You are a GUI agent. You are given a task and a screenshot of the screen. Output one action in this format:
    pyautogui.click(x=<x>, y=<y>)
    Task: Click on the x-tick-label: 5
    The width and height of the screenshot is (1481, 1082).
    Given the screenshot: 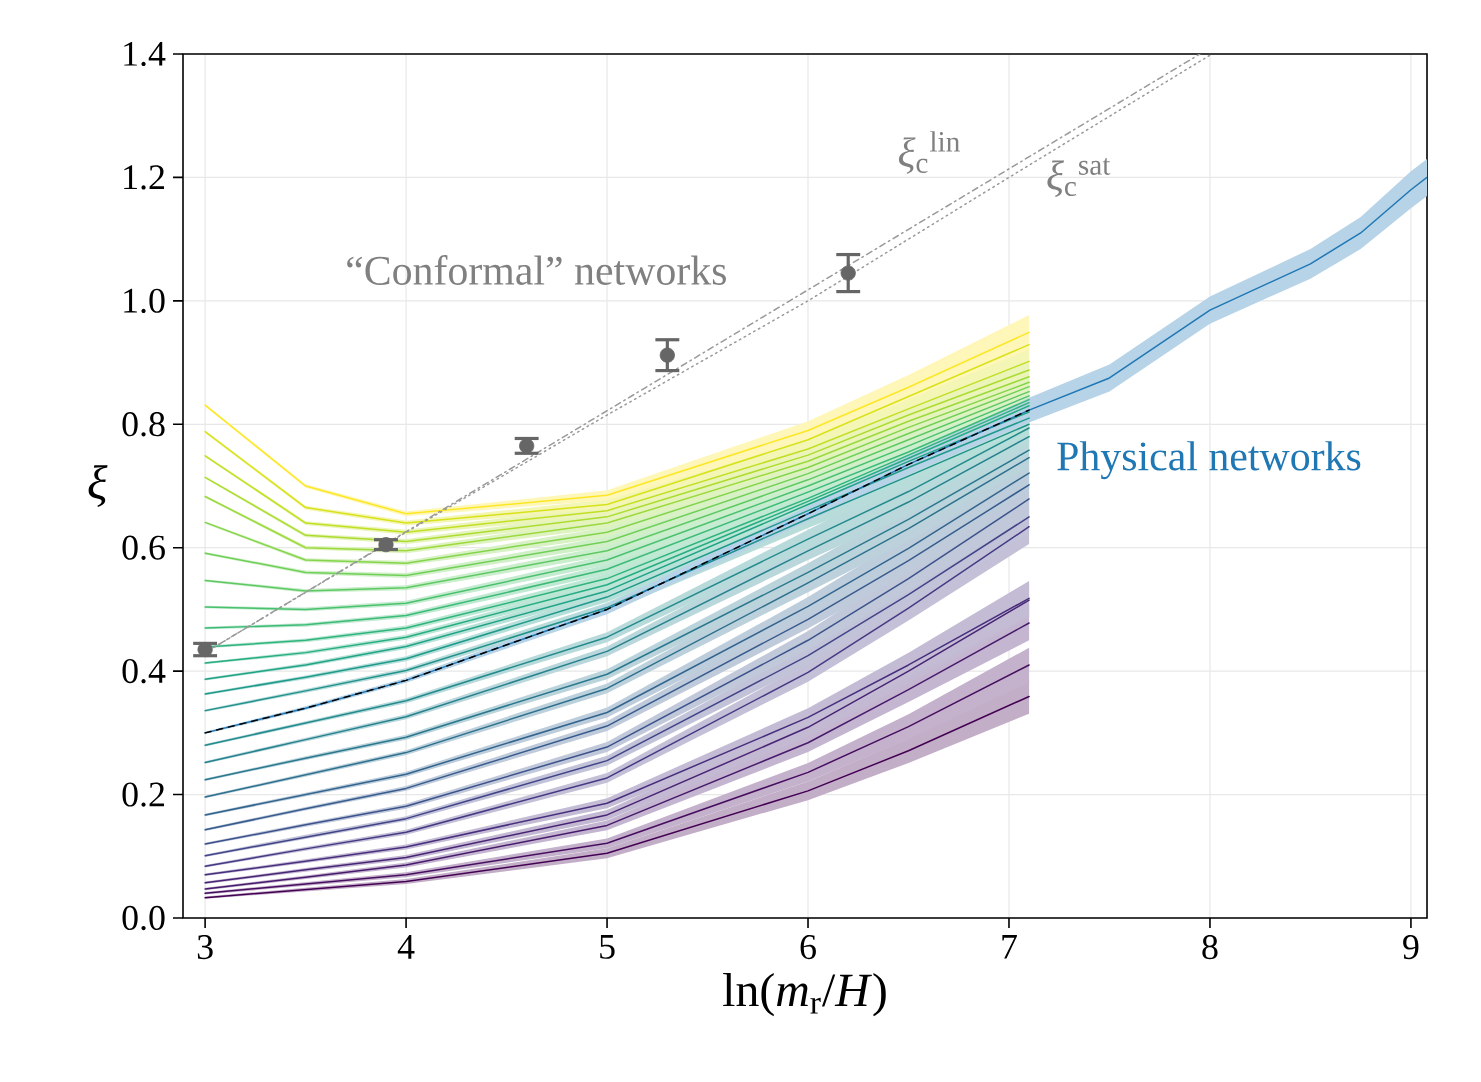 What is the action you would take?
    pyautogui.click(x=607, y=947)
    